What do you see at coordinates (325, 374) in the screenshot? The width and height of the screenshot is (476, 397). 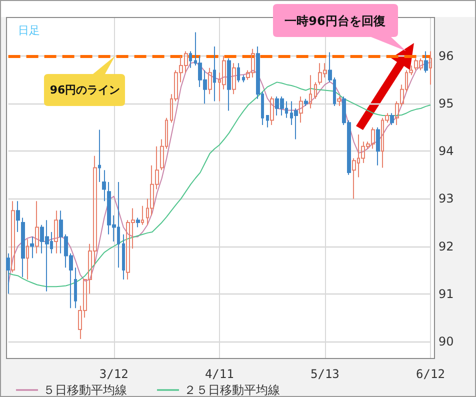 I see `x-tick-label: 5/13` at bounding box center [325, 374].